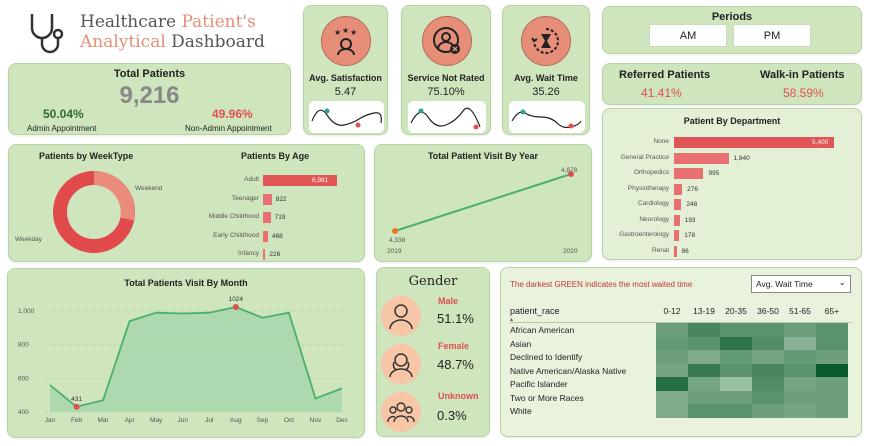  What do you see at coordinates (842, 282) in the screenshot?
I see `chevron-down-icon: ⌄` at bounding box center [842, 282].